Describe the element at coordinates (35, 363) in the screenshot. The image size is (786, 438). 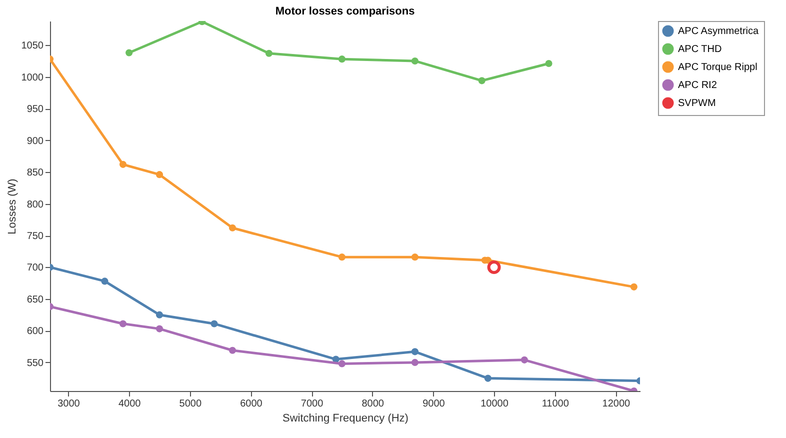
I see `y-tick-label: 550` at that location.